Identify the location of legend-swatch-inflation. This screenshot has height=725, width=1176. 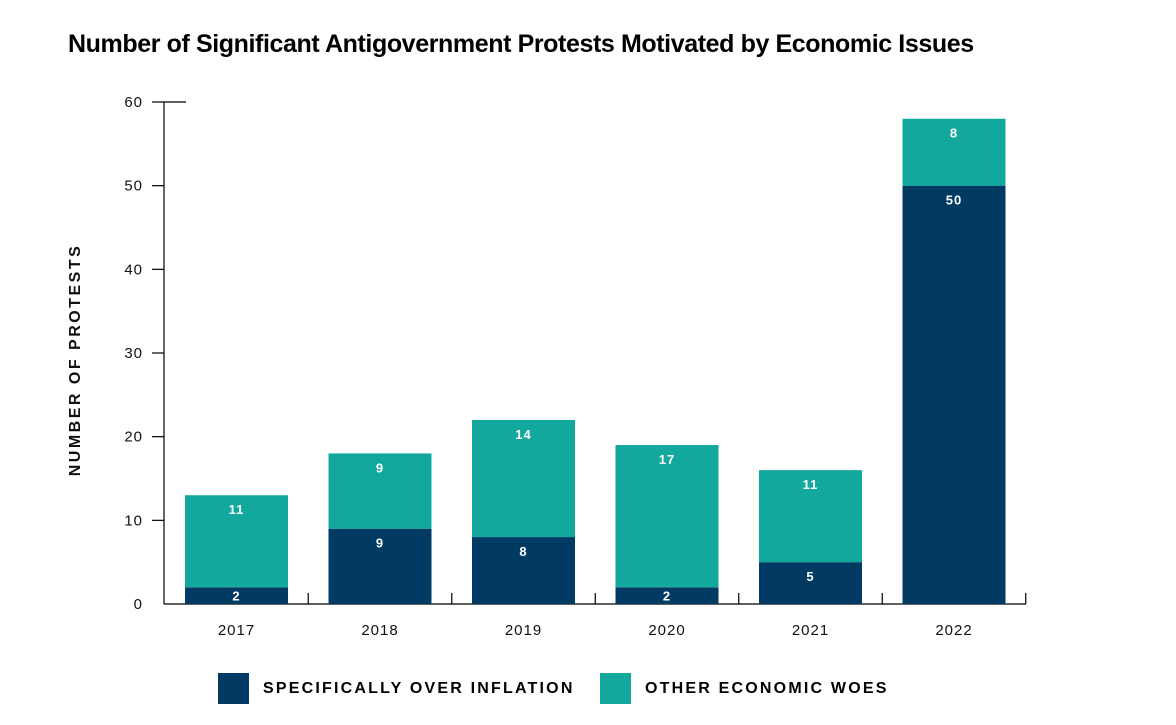
(233, 688).